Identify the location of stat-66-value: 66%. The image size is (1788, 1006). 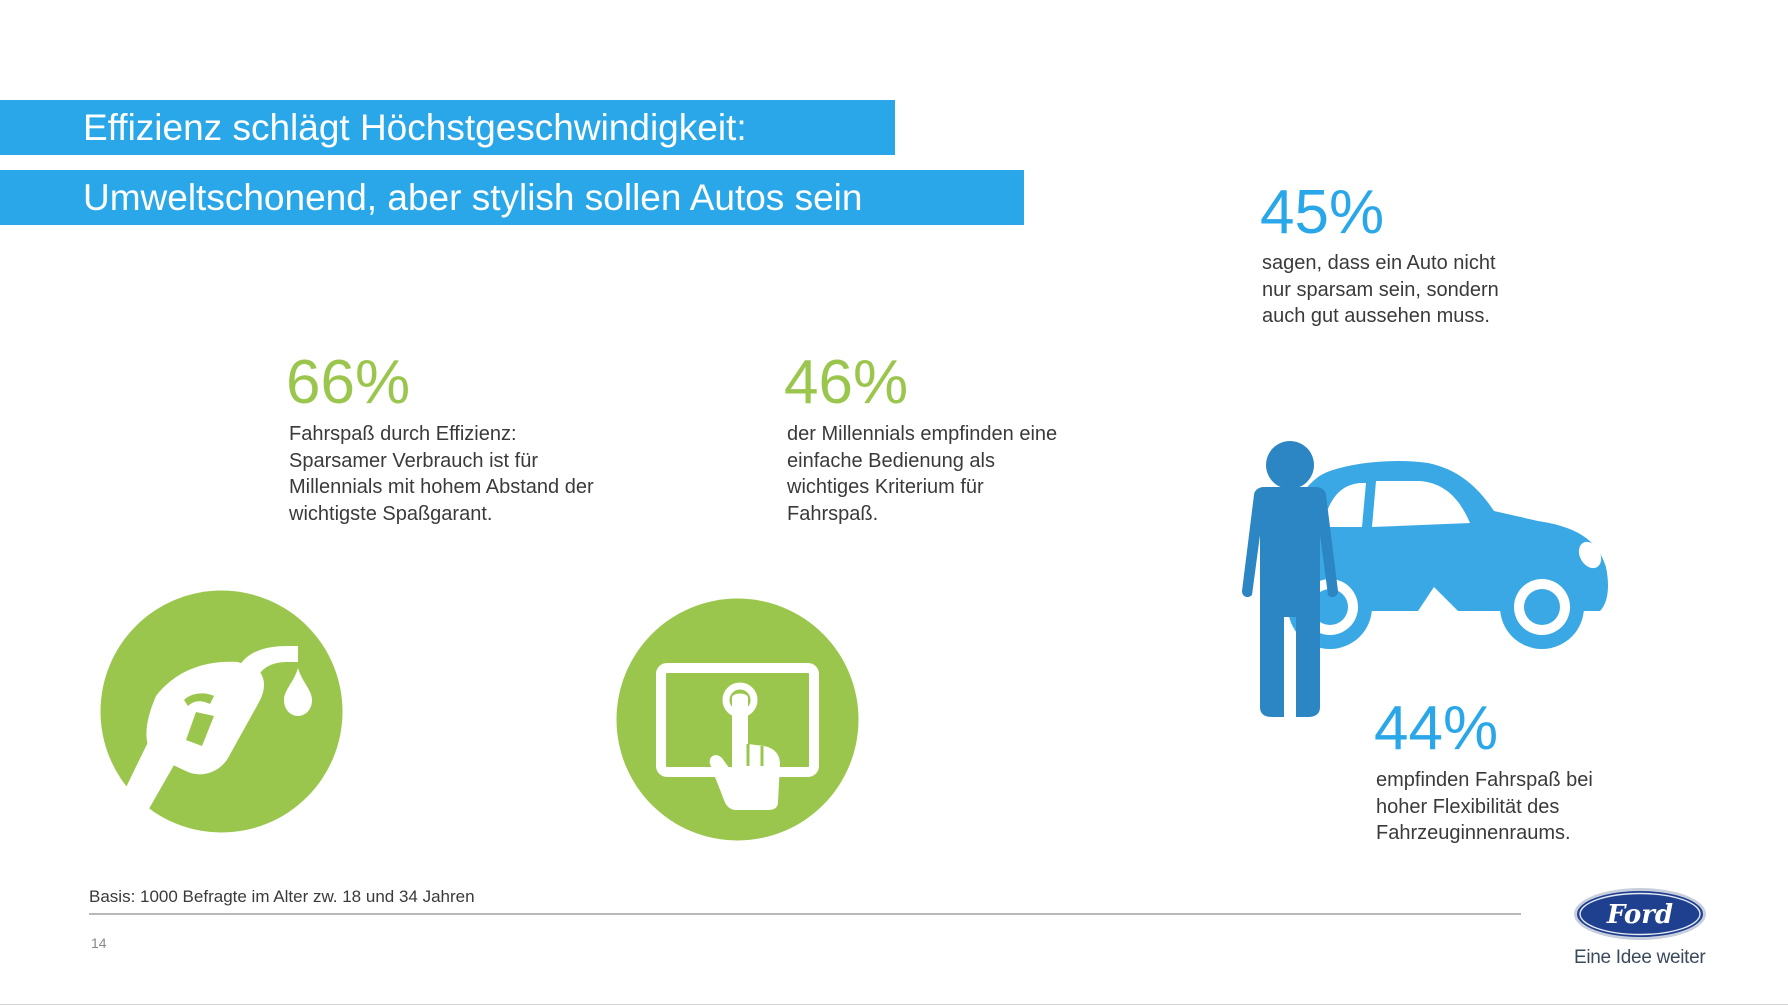
(348, 382).